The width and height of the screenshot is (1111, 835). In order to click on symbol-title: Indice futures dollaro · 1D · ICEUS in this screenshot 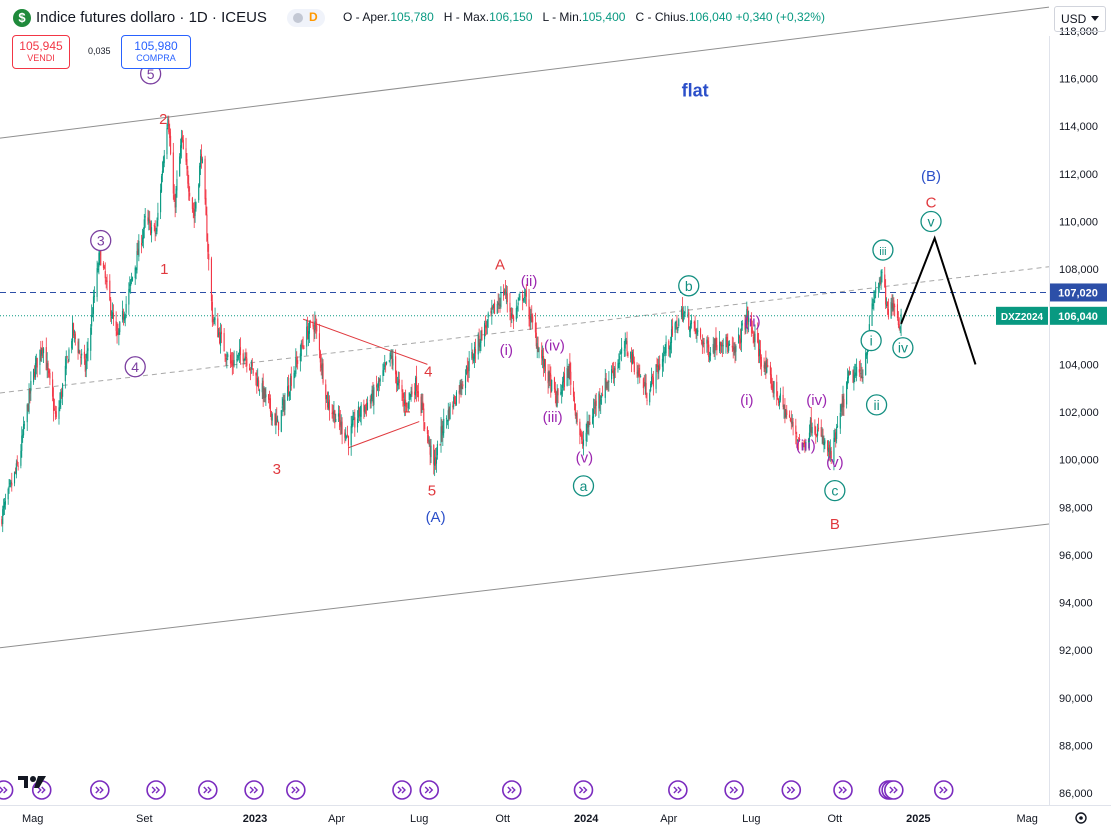, I will do `click(151, 17)`.